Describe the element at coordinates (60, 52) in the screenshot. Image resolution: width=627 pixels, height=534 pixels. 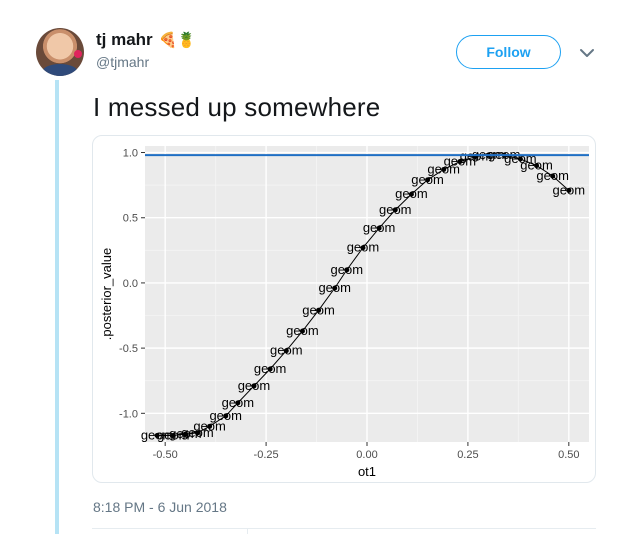
I see `avatar` at that location.